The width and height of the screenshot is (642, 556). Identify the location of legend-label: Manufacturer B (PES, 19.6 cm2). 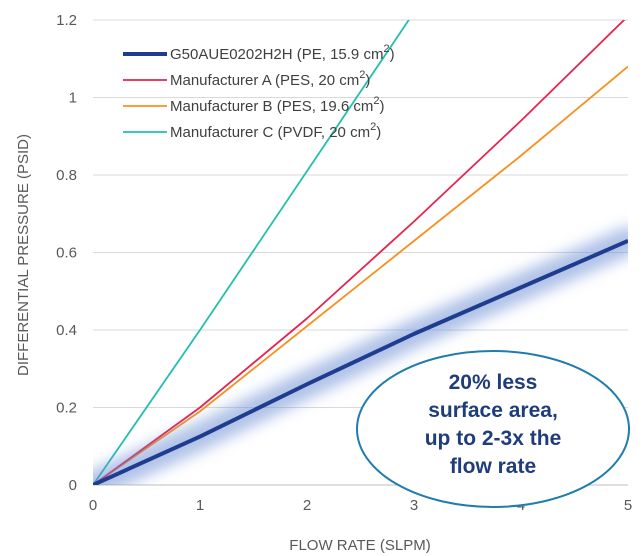
(277, 105).